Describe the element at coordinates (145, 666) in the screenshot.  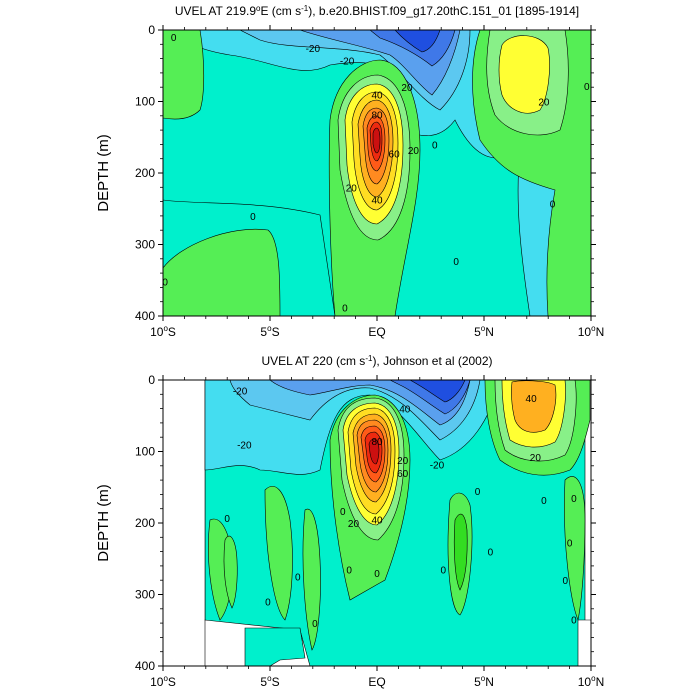
I see `y-tick-label-bottom-4: 400` at that location.